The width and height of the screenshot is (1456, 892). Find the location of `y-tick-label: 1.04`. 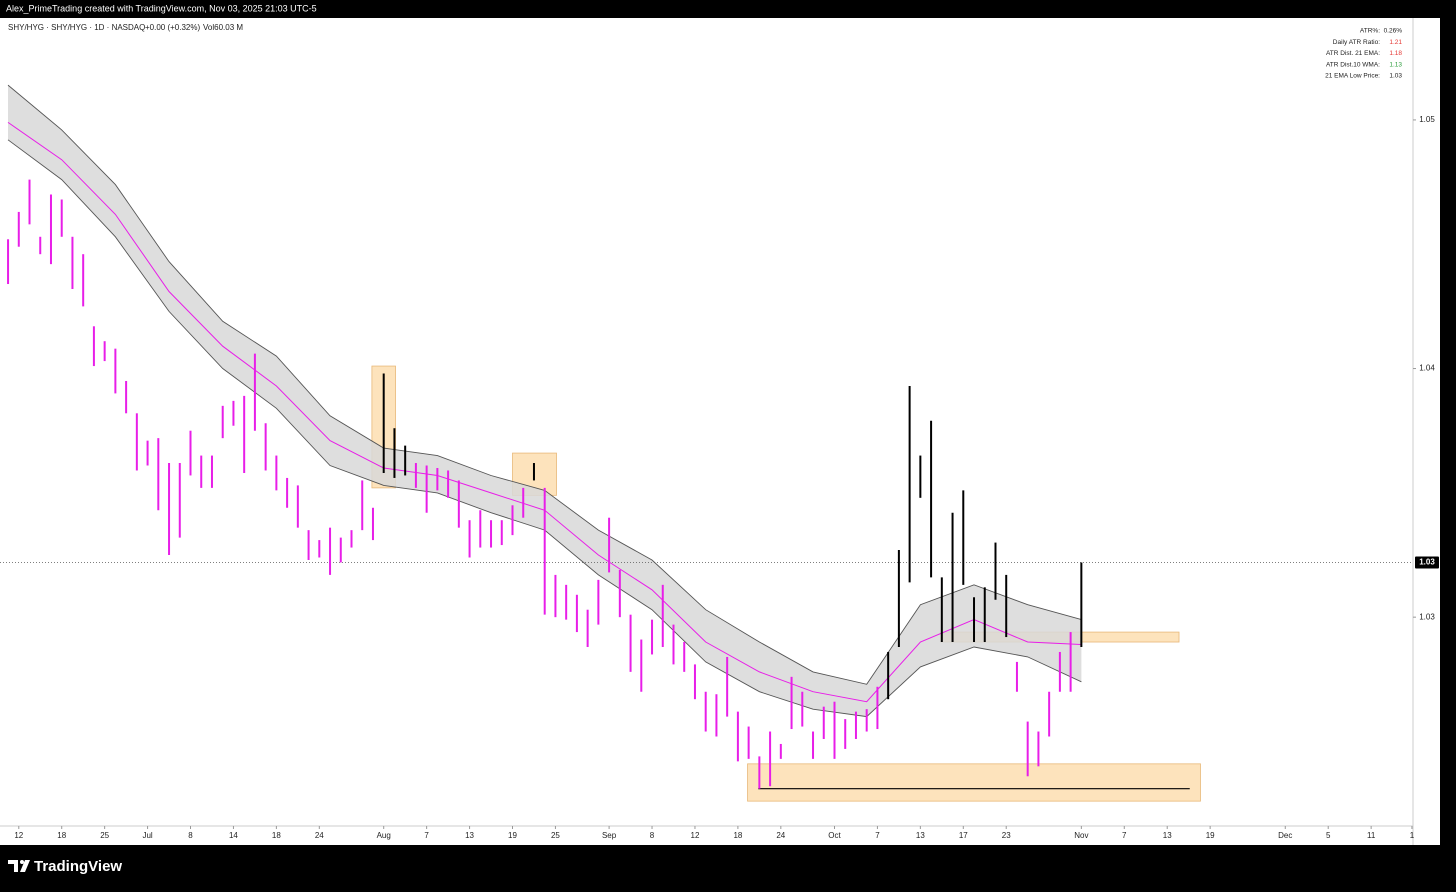

y-tick-label: 1.04 is located at coordinates (1427, 368).